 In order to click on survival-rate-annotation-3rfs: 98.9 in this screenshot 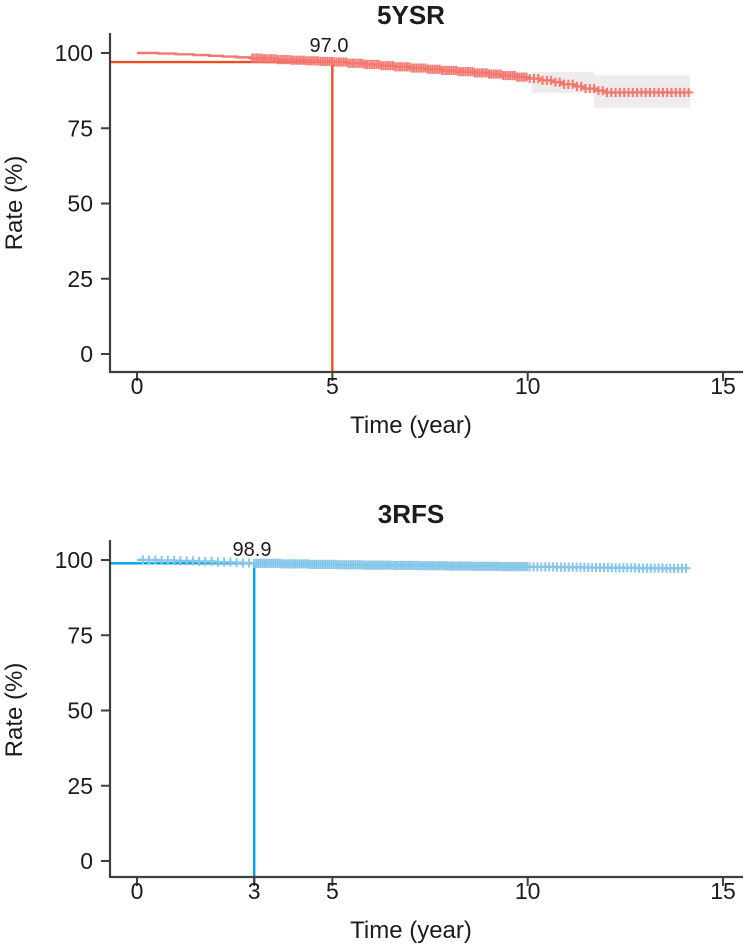, I will do `click(252, 550)`.